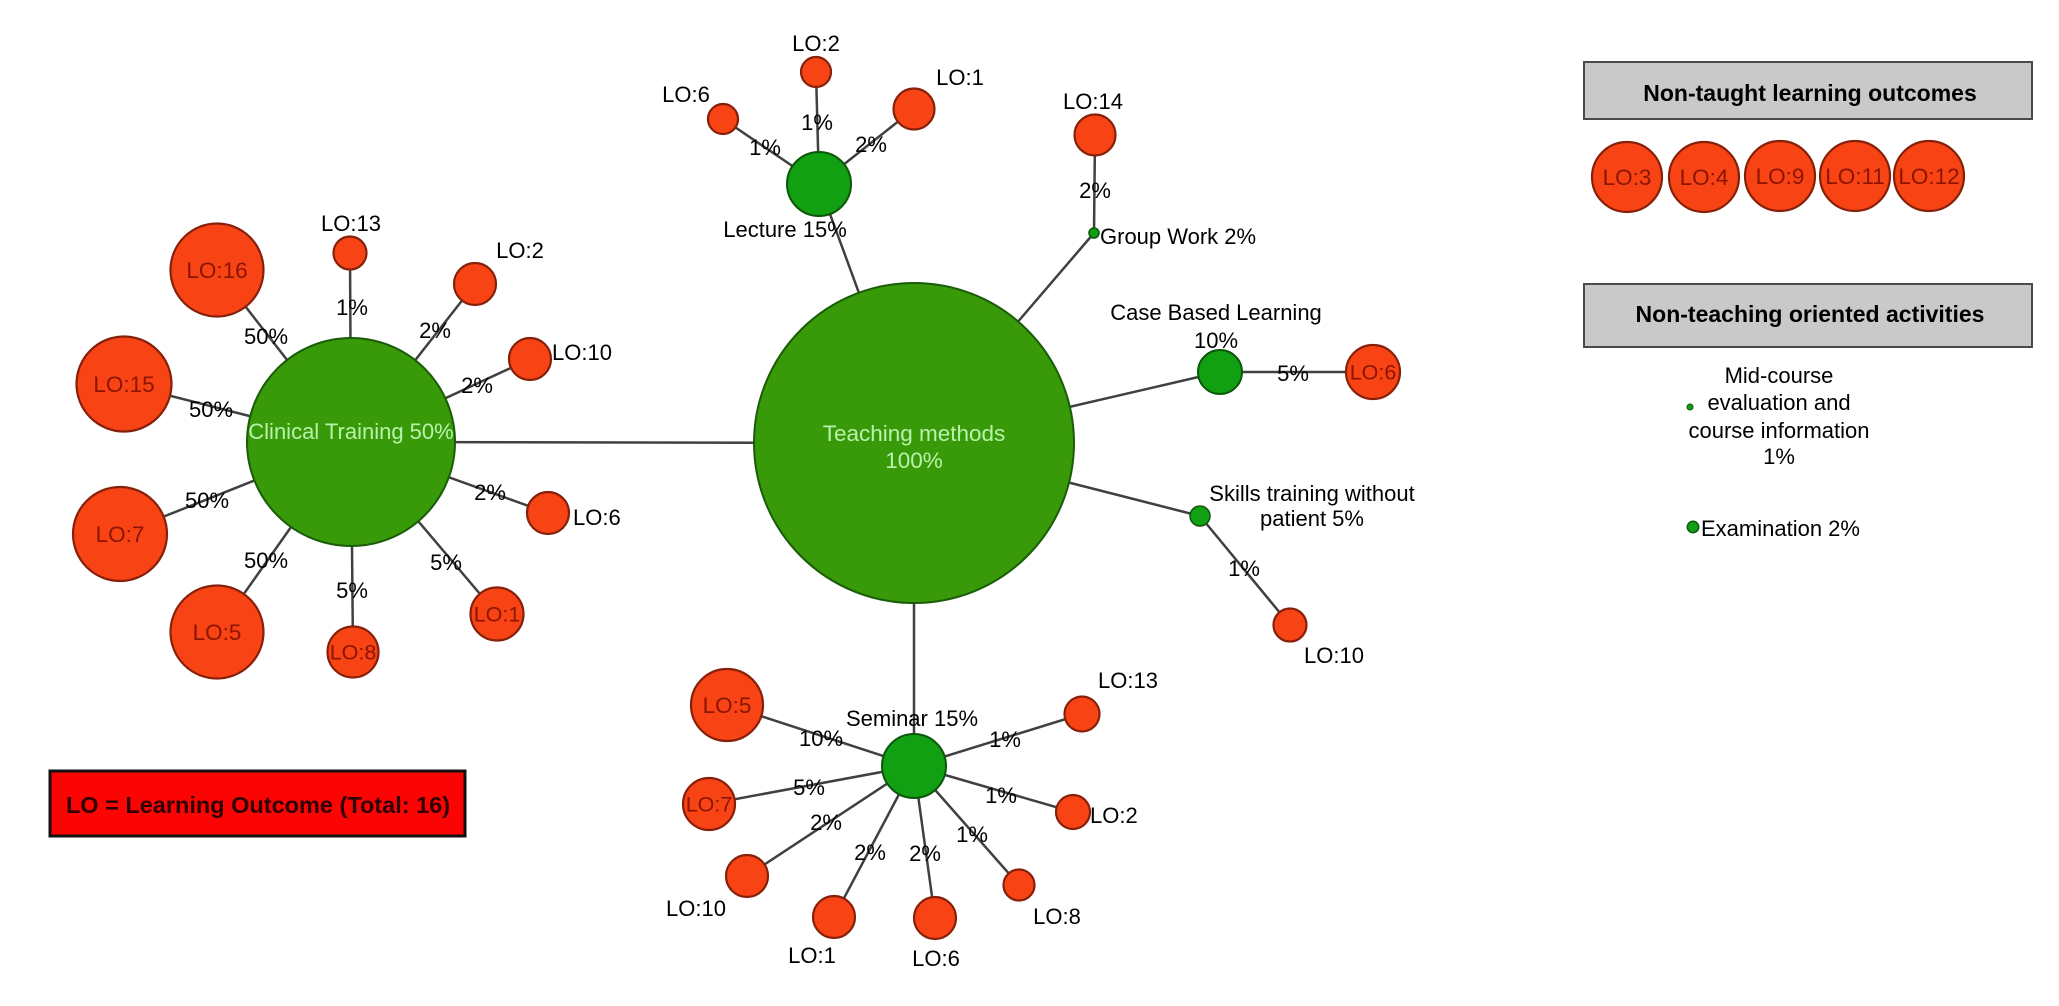 This screenshot has width=2059, height=1006. What do you see at coordinates (1779, 375) in the screenshot?
I see `svg-text: Mid-course` at bounding box center [1779, 375].